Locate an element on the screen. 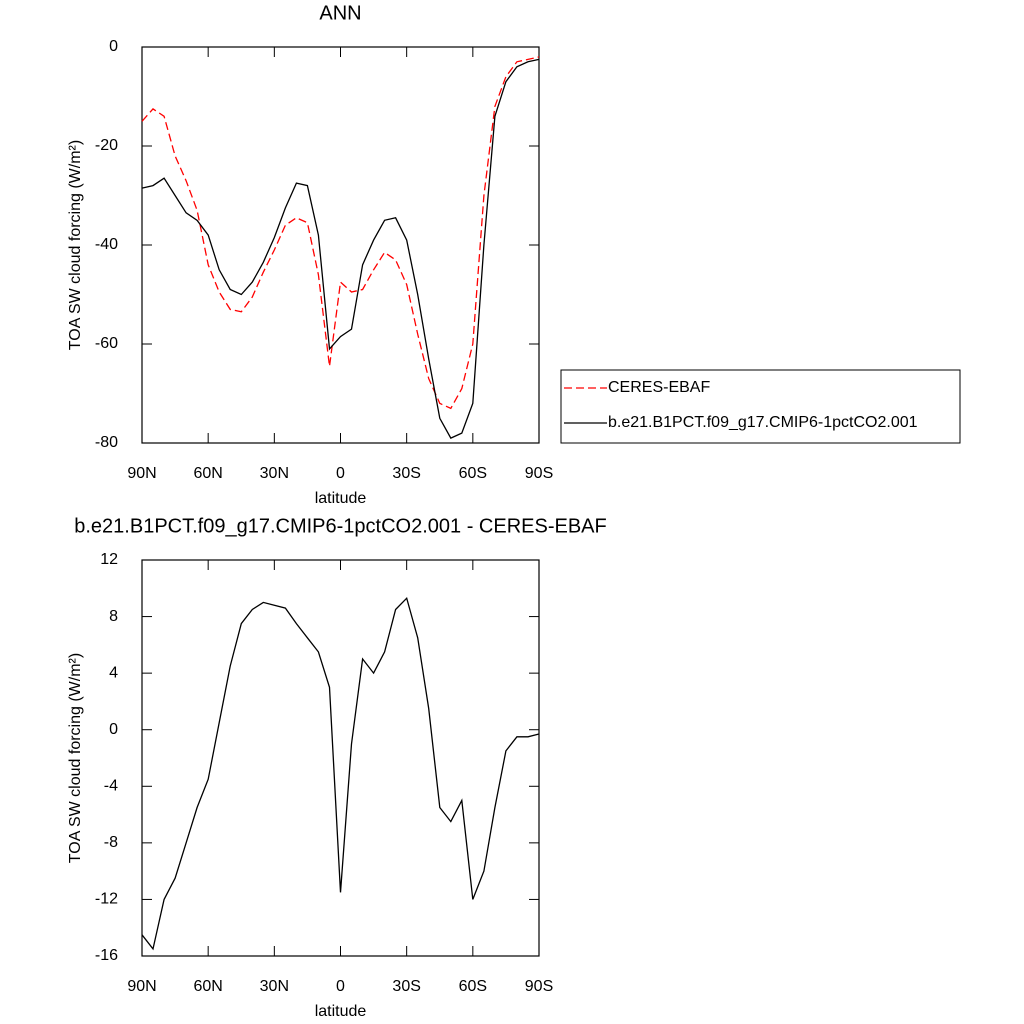 Image resolution: width=1024 pixels, height=1024 pixels. y-tick-label: -12 is located at coordinates (106, 899).